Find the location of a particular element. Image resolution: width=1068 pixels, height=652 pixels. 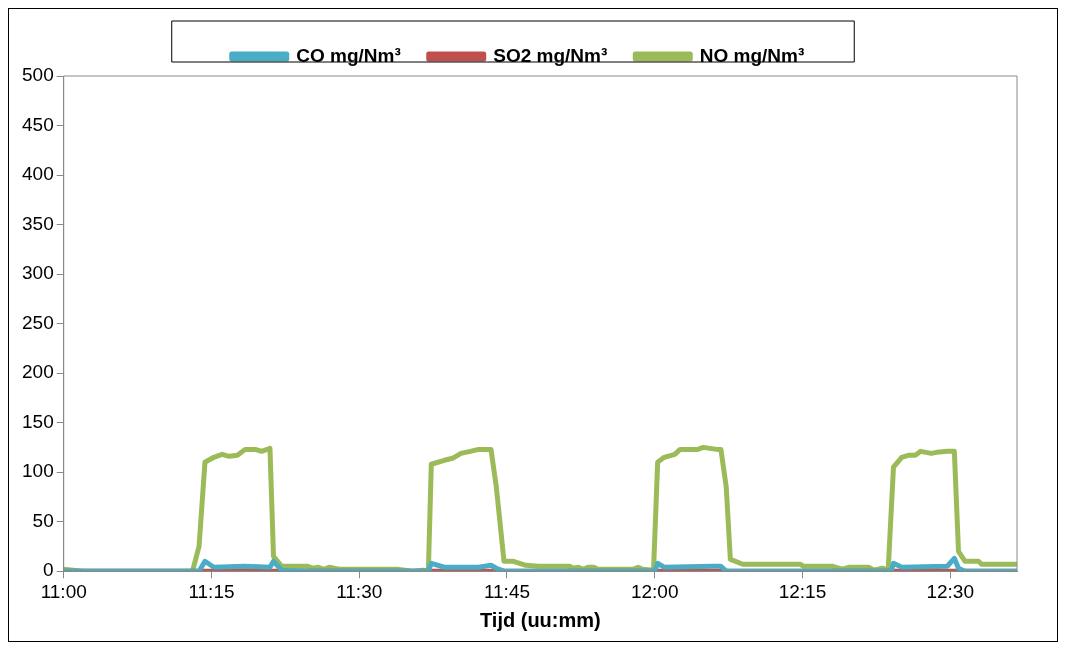

y-tick-label: 50 is located at coordinates (43, 520).